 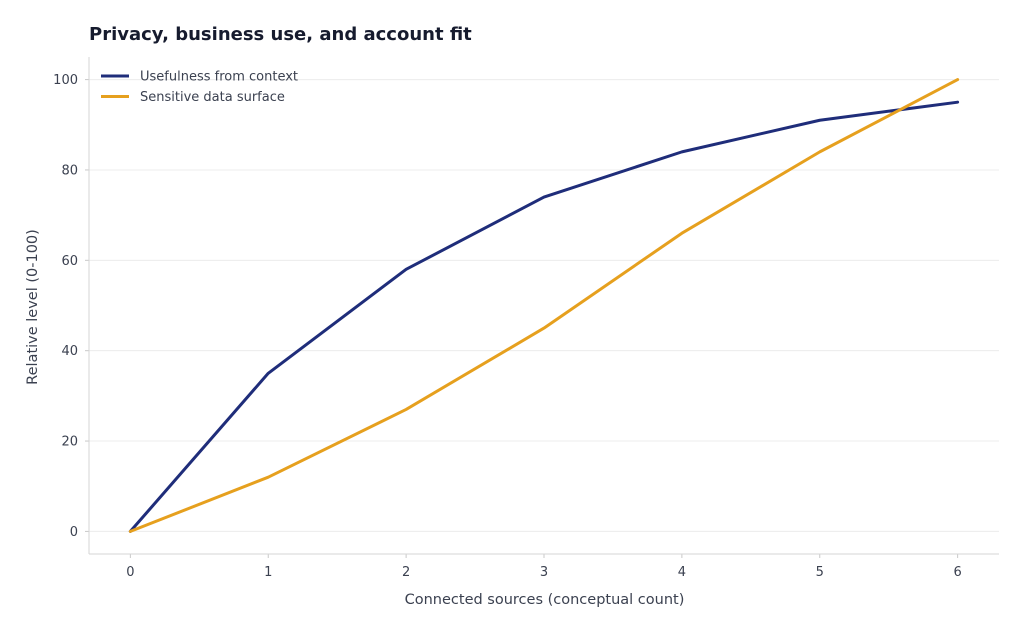 What do you see at coordinates (820, 572) in the screenshot?
I see `x-tick-label-5: 5` at bounding box center [820, 572].